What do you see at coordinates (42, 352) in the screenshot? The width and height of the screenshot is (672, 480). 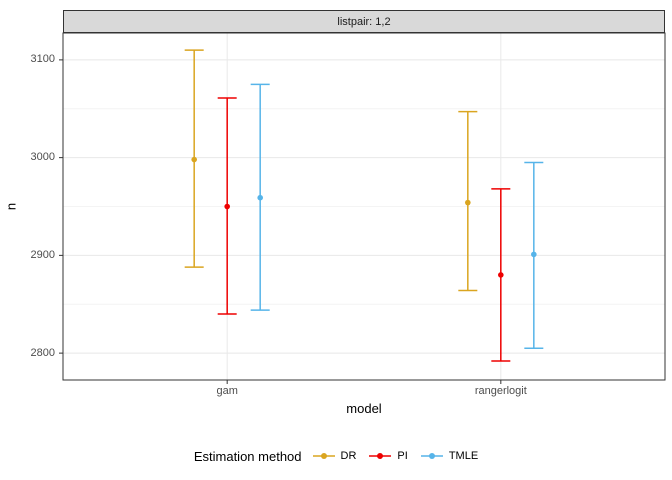 I see `y-tick-label: 2800` at bounding box center [42, 352].